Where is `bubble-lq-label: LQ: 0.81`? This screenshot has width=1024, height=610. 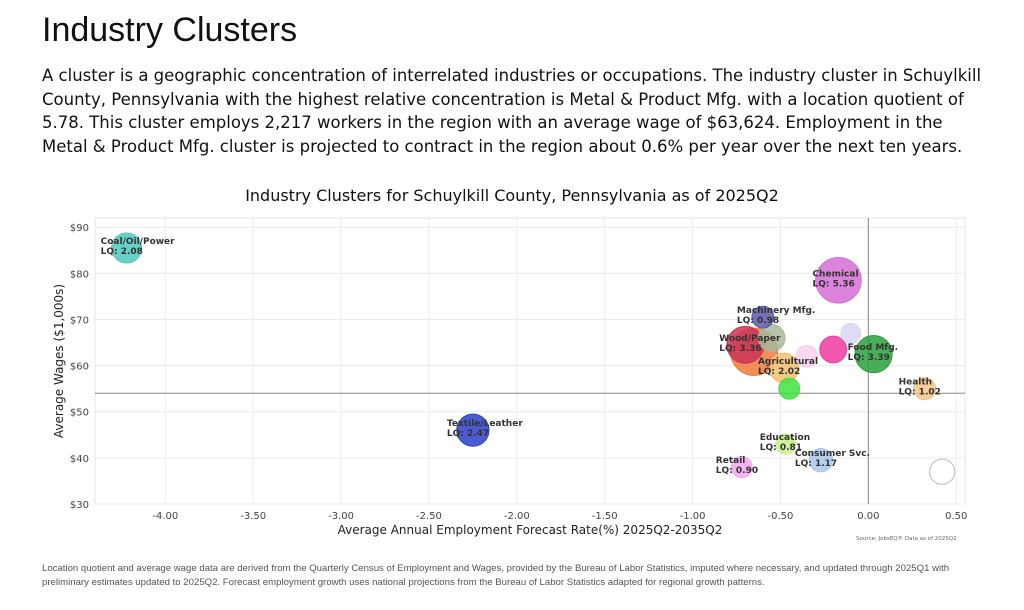 bubble-lq-label: LQ: 0.81 is located at coordinates (781, 448).